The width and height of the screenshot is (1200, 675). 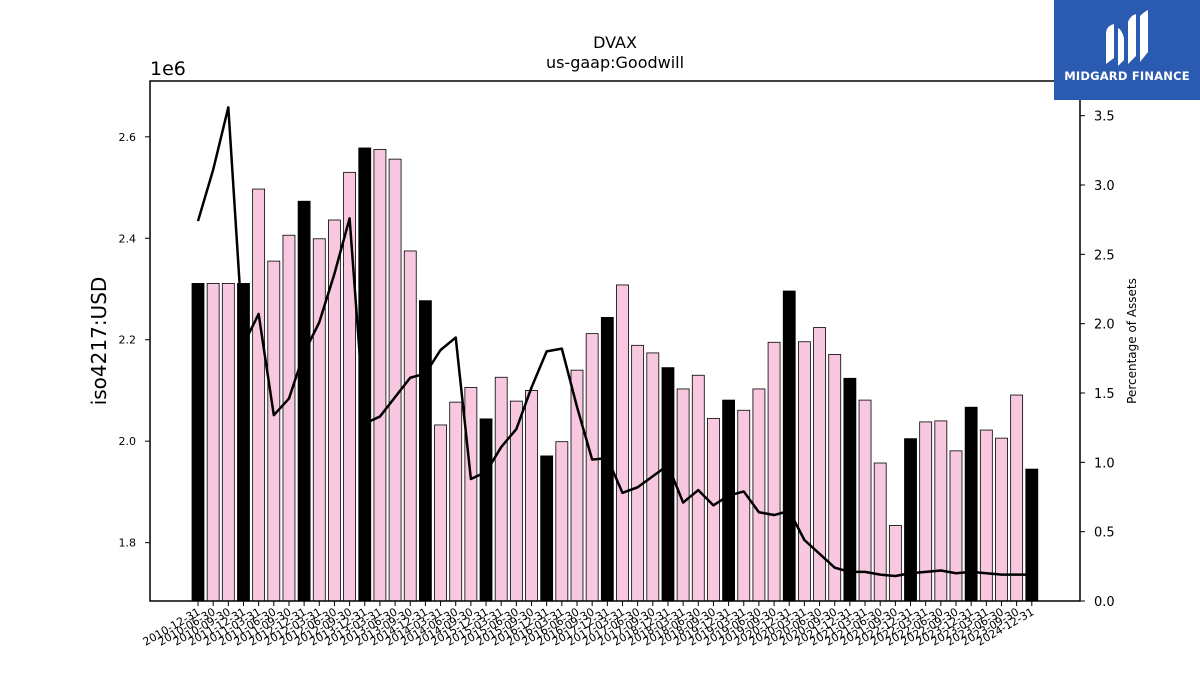 I want to click on y-tick-label: 1.8, so click(x=128, y=543).